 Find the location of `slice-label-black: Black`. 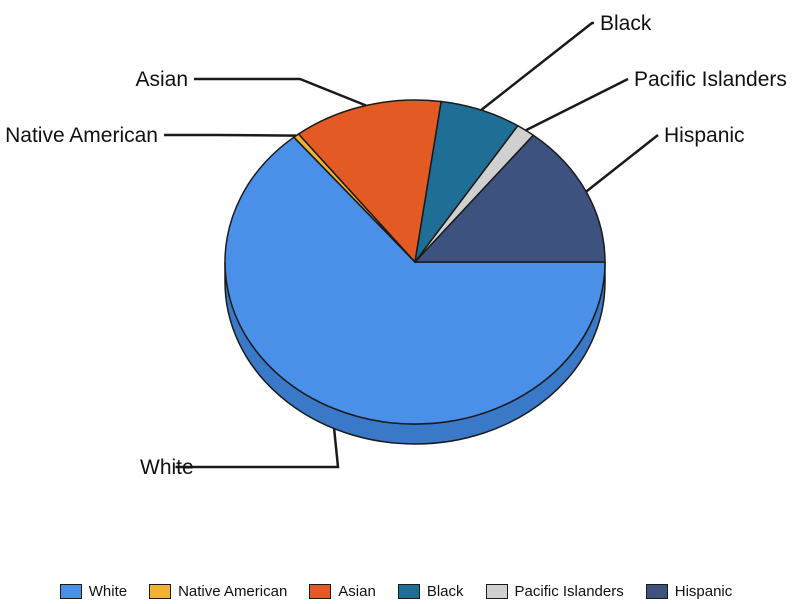

slice-label-black: Black is located at coordinates (626, 23).